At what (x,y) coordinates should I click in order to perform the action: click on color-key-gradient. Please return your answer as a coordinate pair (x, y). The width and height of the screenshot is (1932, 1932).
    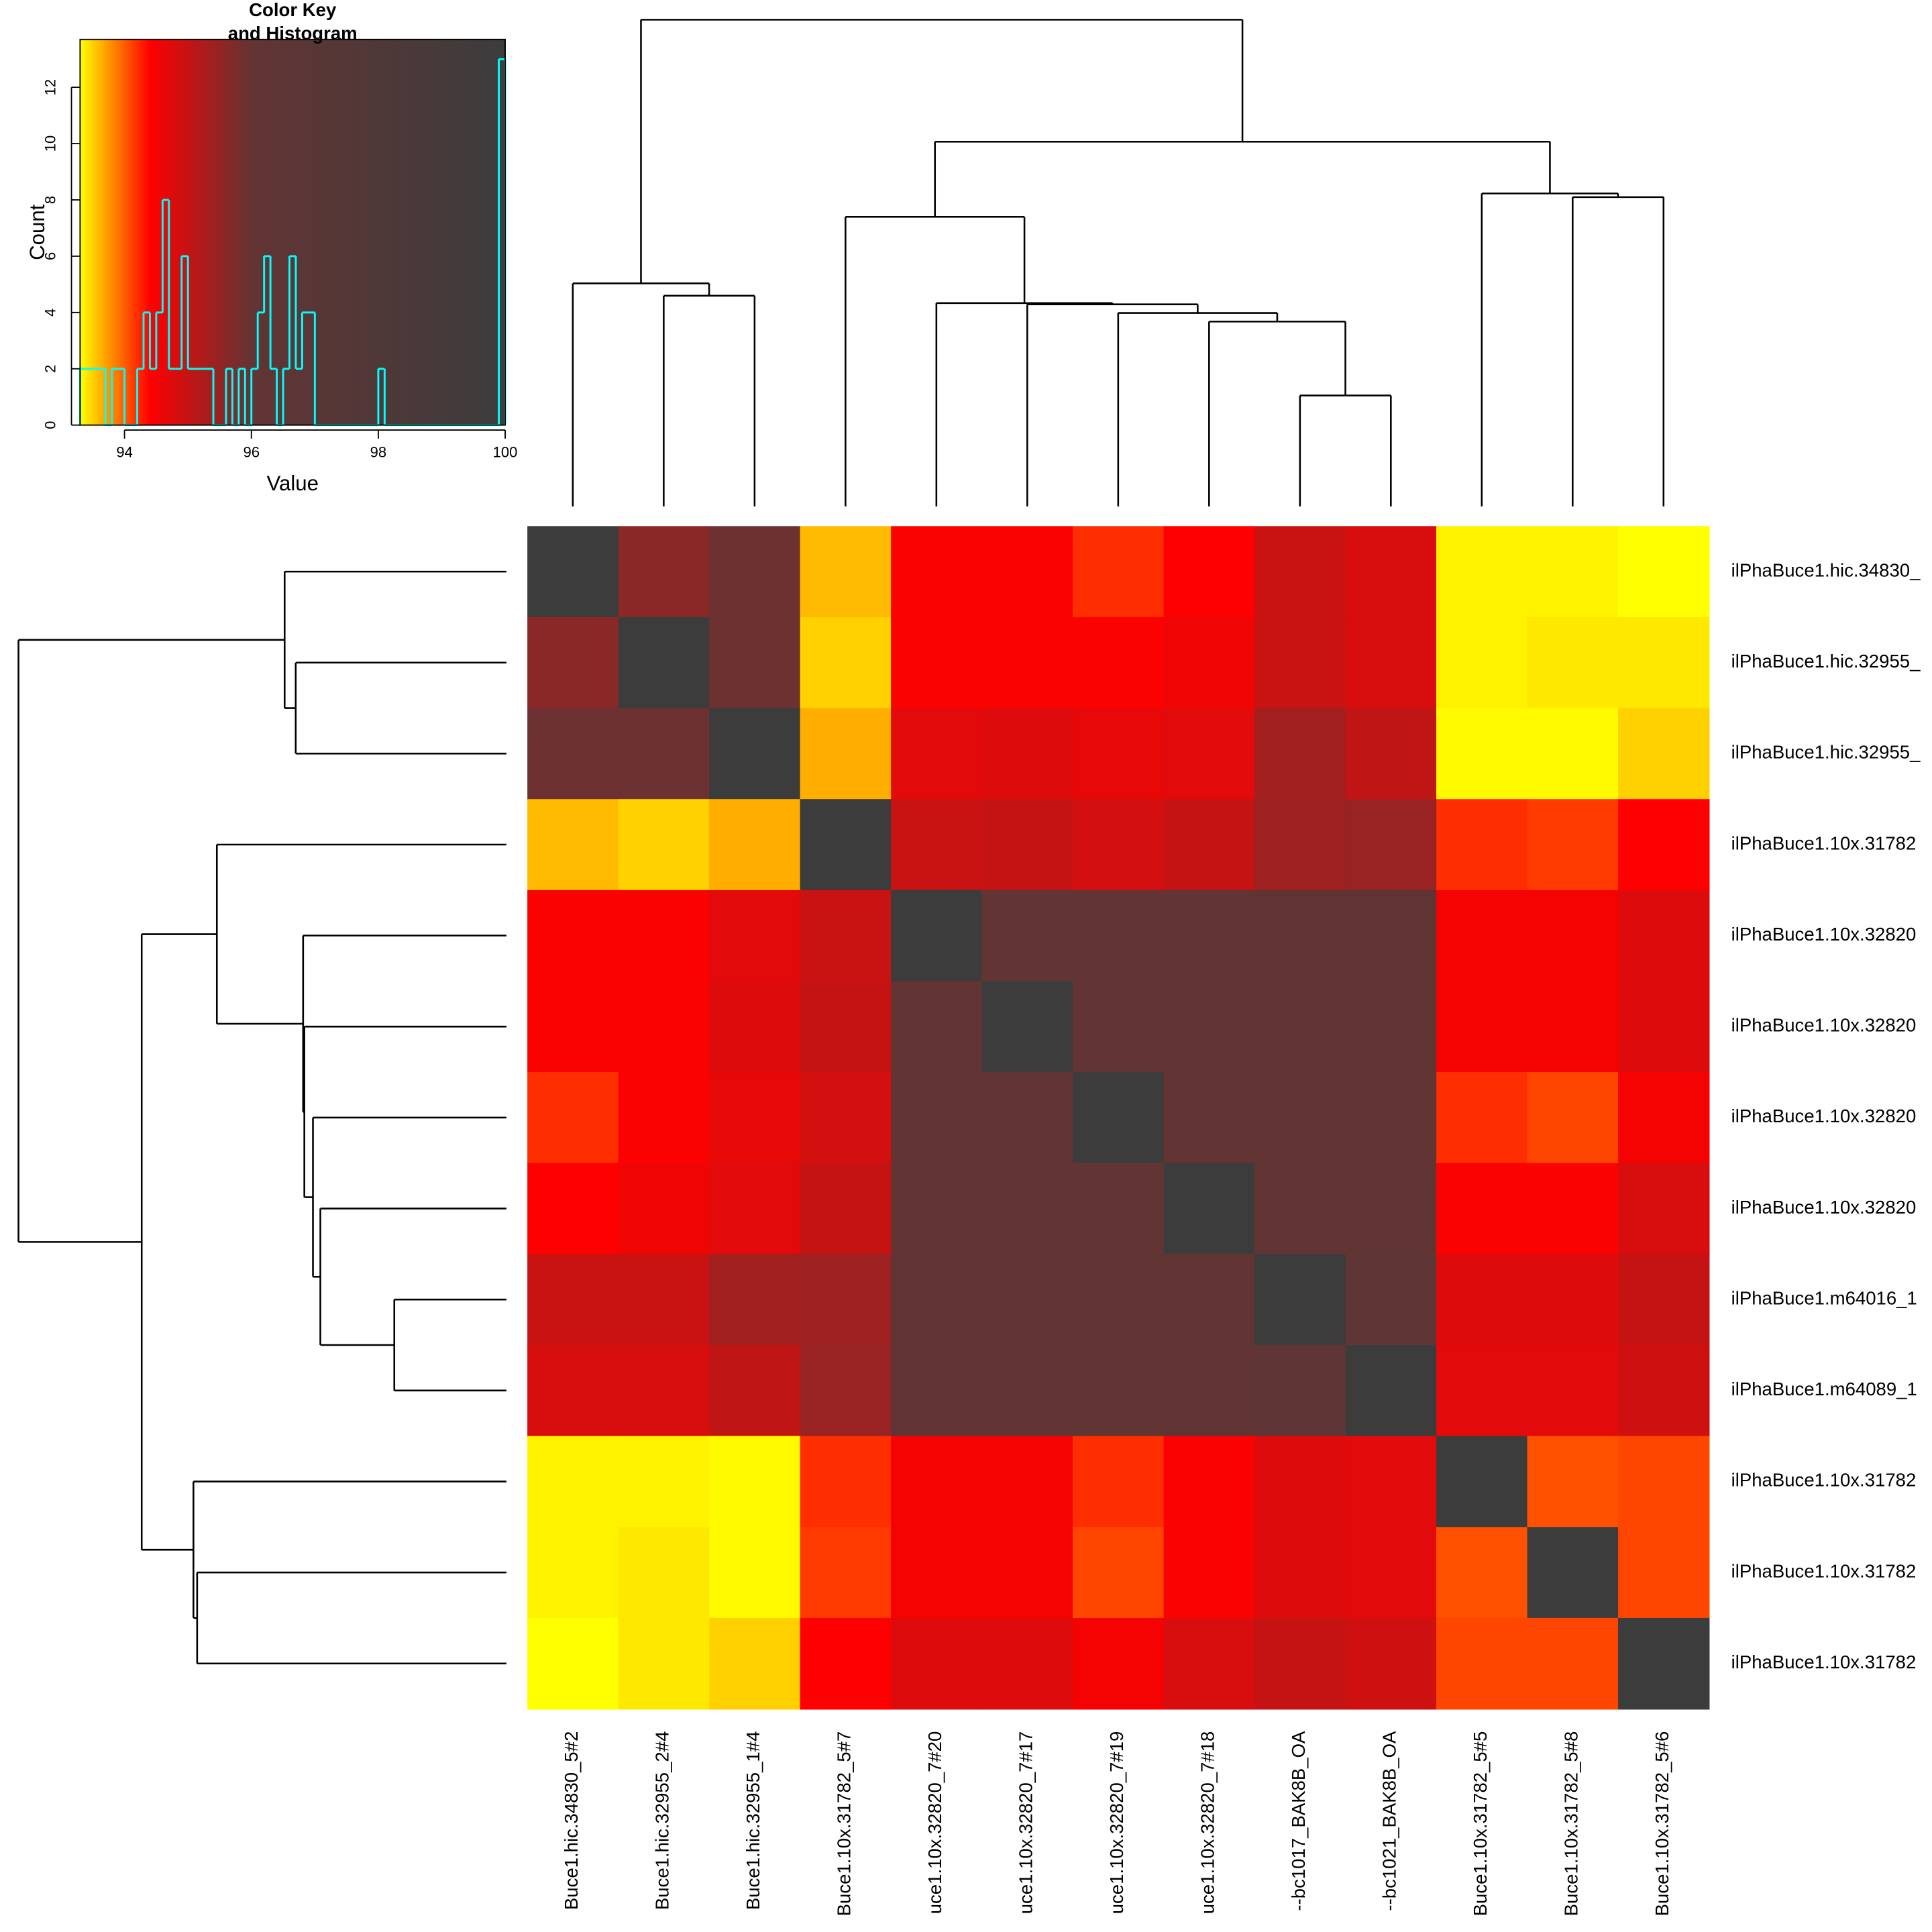
    Looking at the image, I should click on (293, 232).